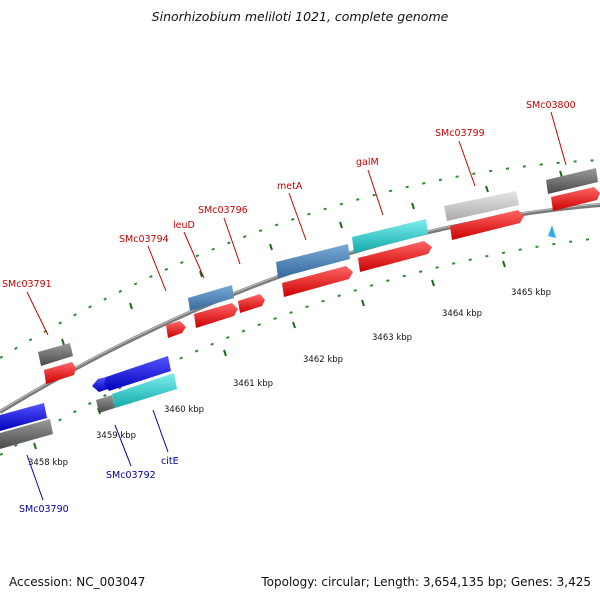 The height and width of the screenshot is (600, 600). What do you see at coordinates (367, 162) in the screenshot?
I see `gene-label: galM` at bounding box center [367, 162].